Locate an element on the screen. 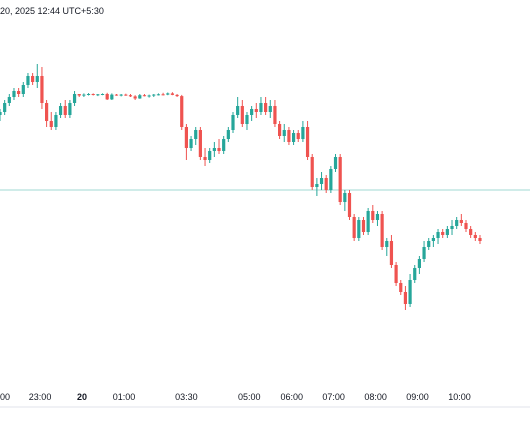  chart-header-datetime: 20, 2025 12:44 UTC+5:30 is located at coordinates (52, 11).